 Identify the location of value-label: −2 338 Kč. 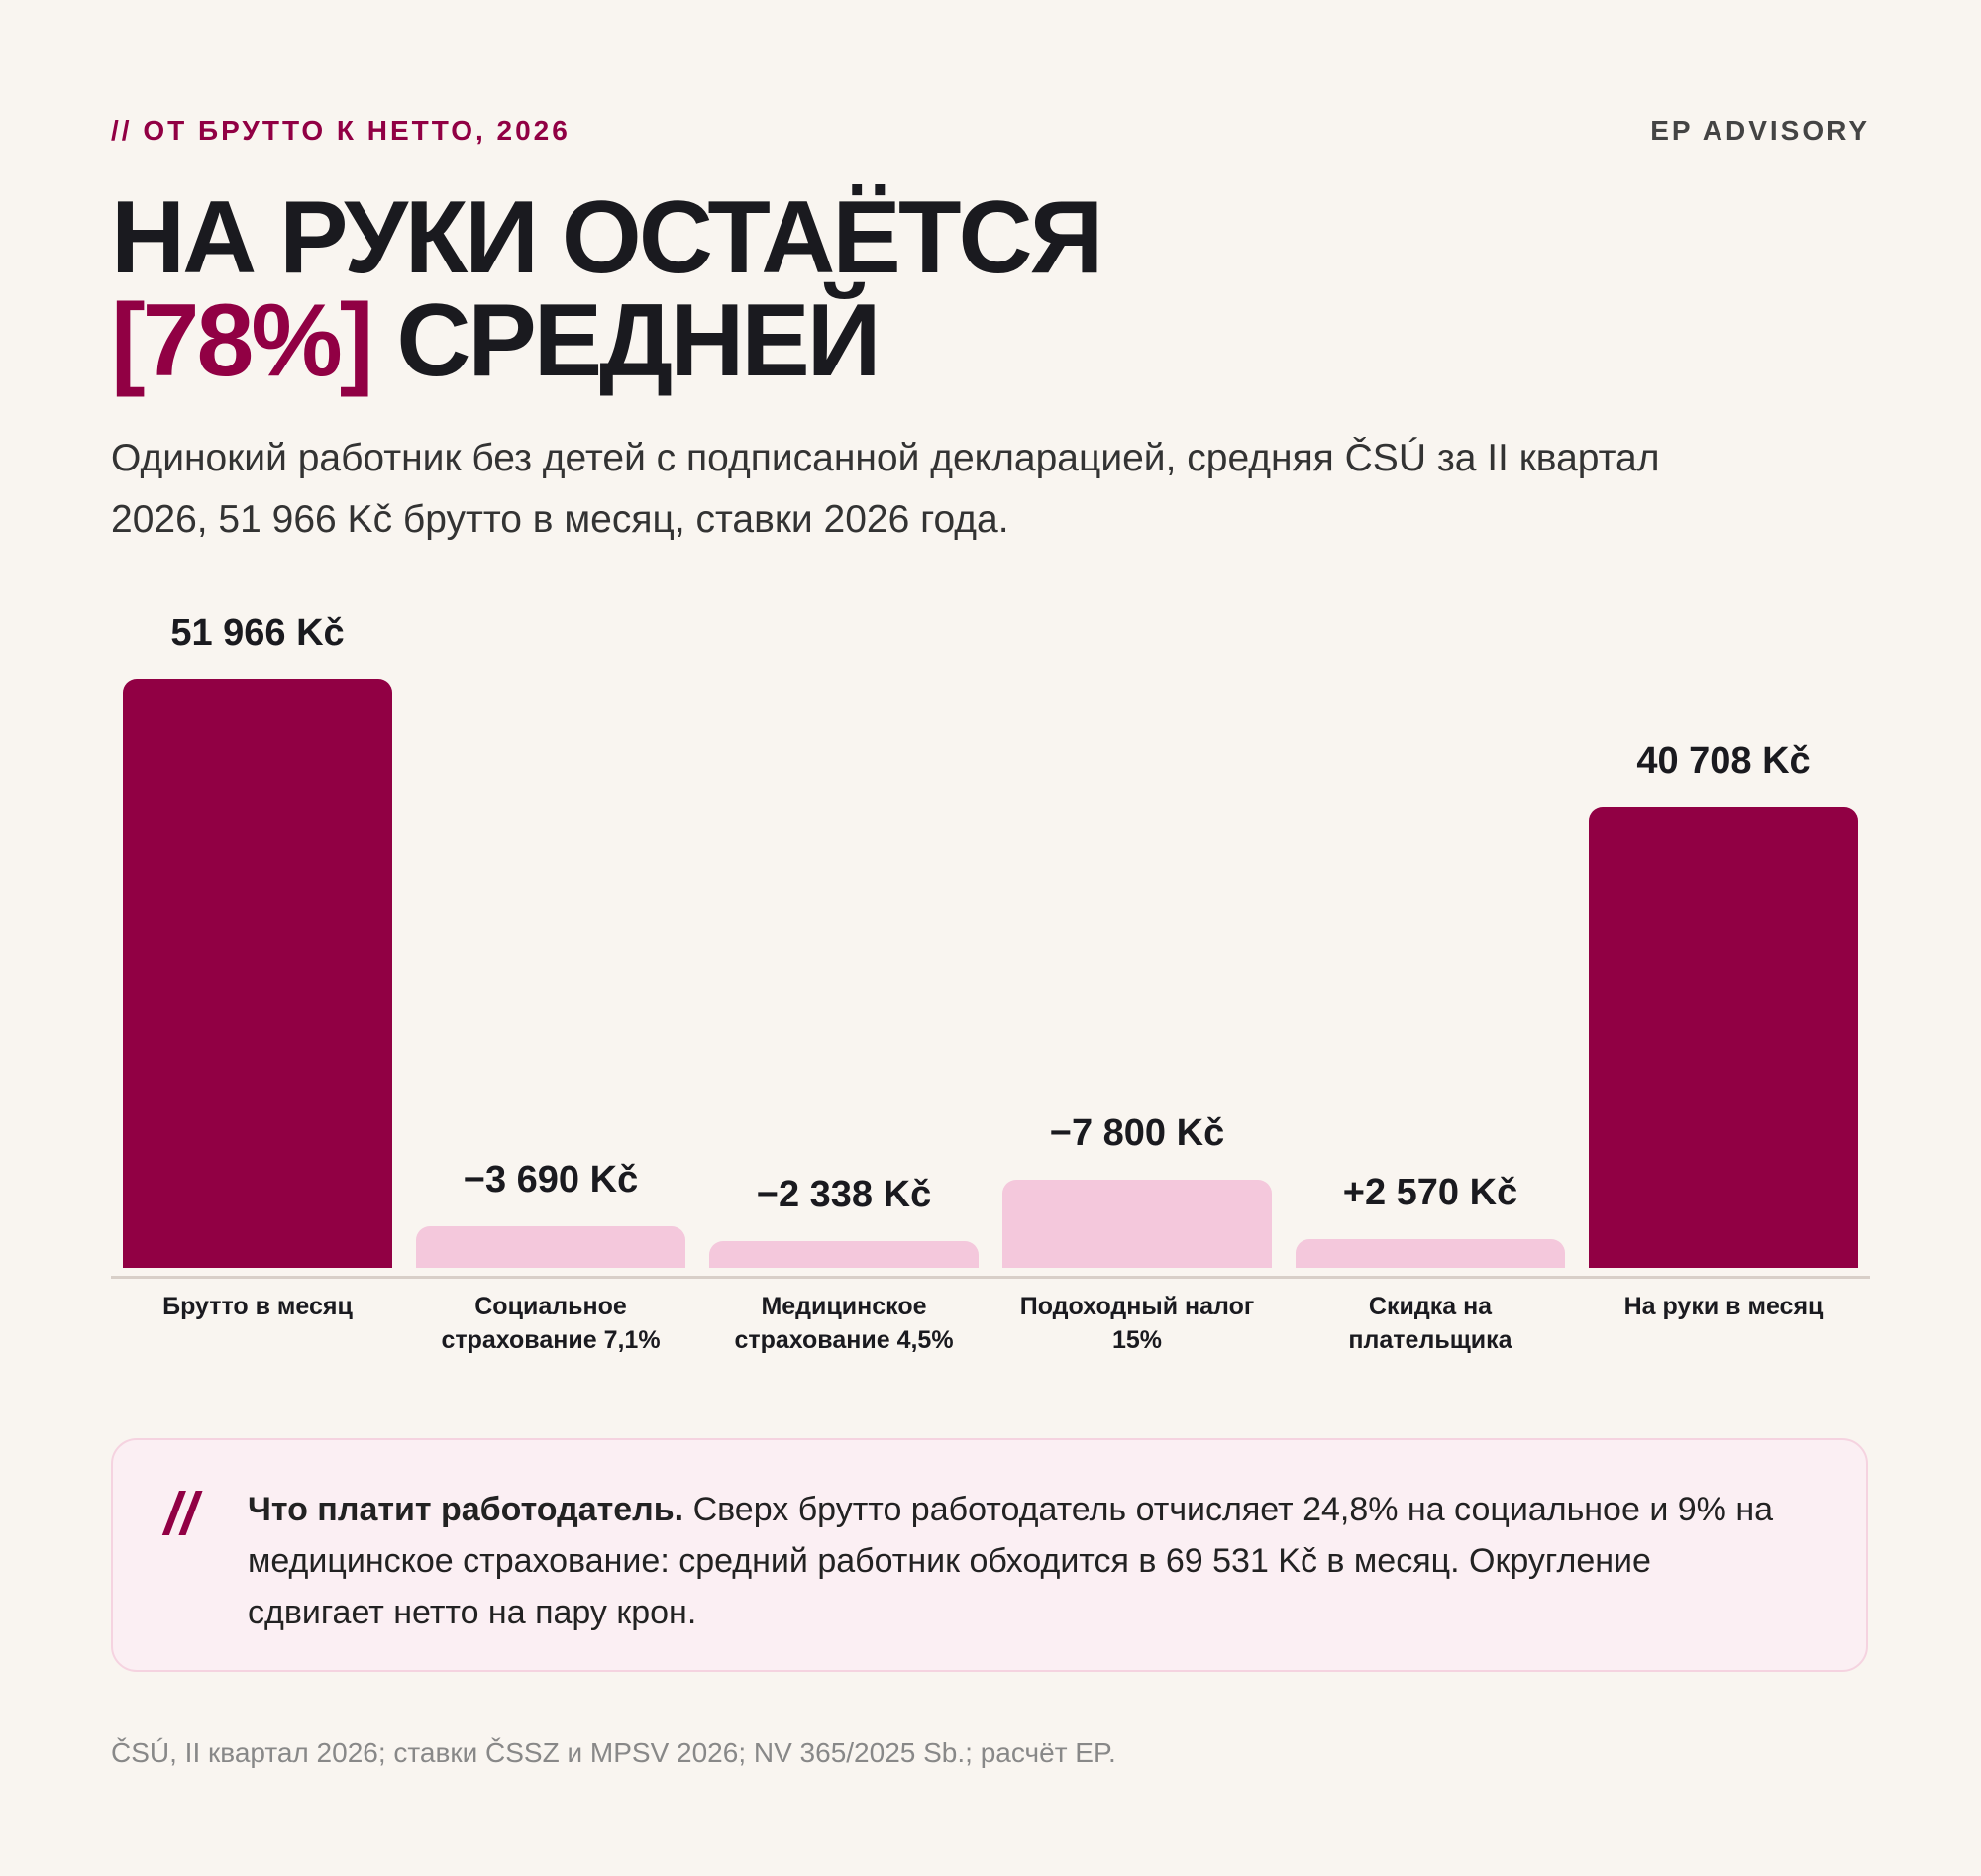
(844, 1195).